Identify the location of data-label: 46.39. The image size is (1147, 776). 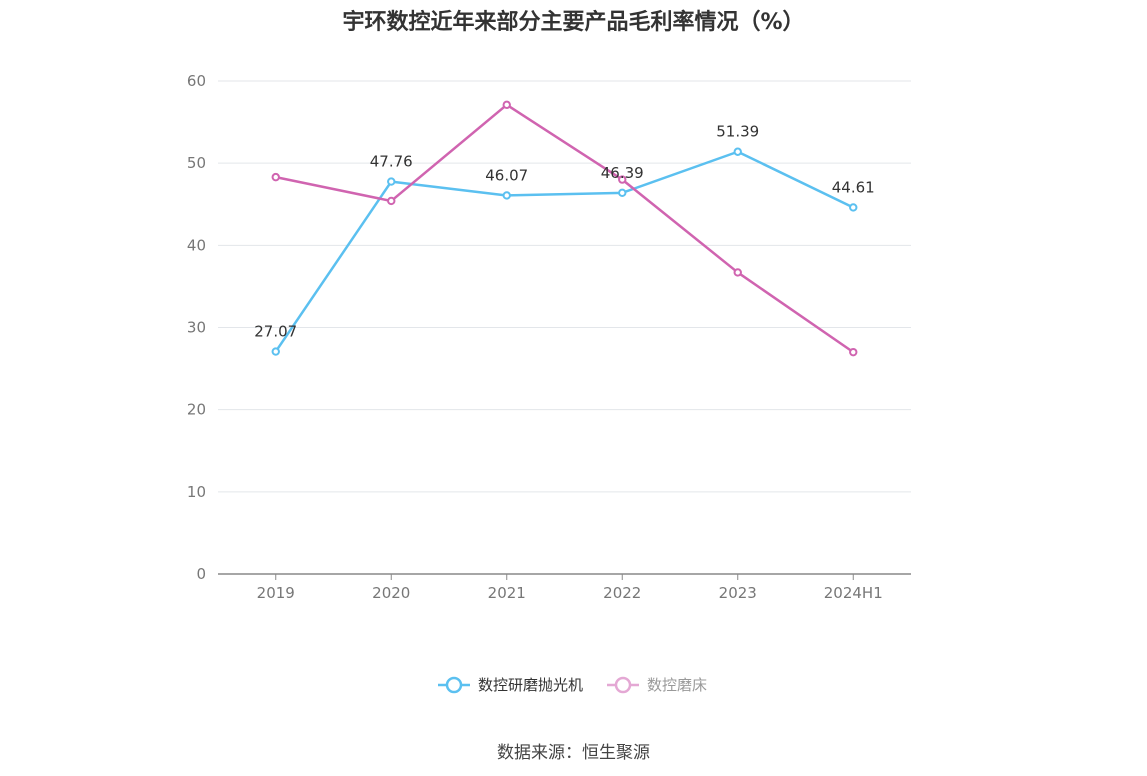
(622, 173).